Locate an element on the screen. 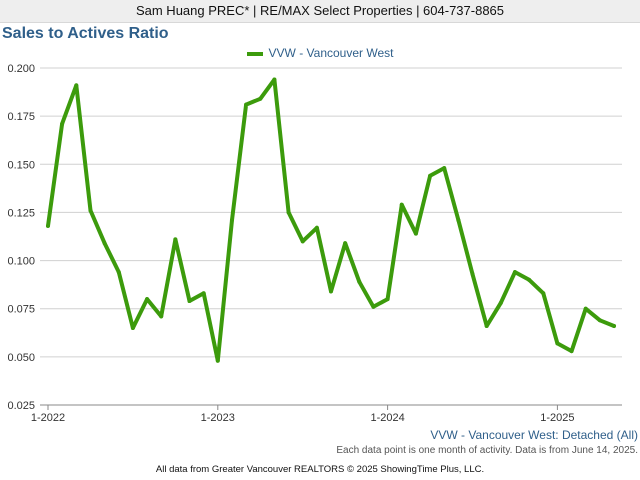 Image resolution: width=640 pixels, height=480 pixels. legend-label: VVW - Vancouver West is located at coordinates (331, 53).